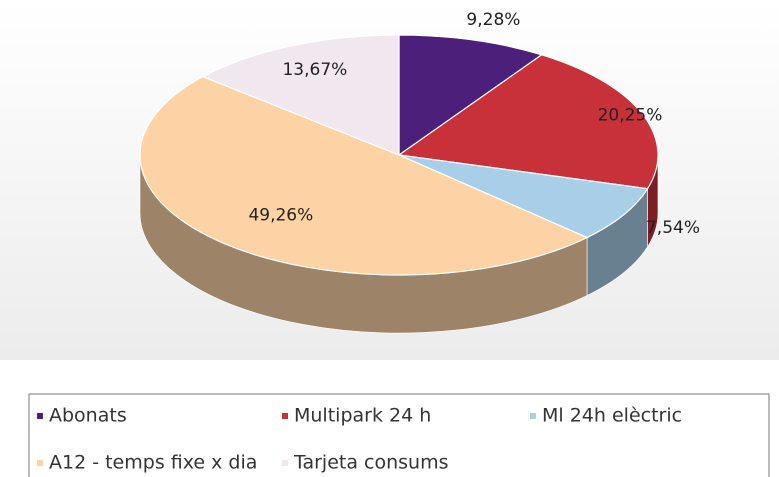  Describe the element at coordinates (612, 416) in the screenshot. I see `legend-label: Ml 24h elèctric` at that location.